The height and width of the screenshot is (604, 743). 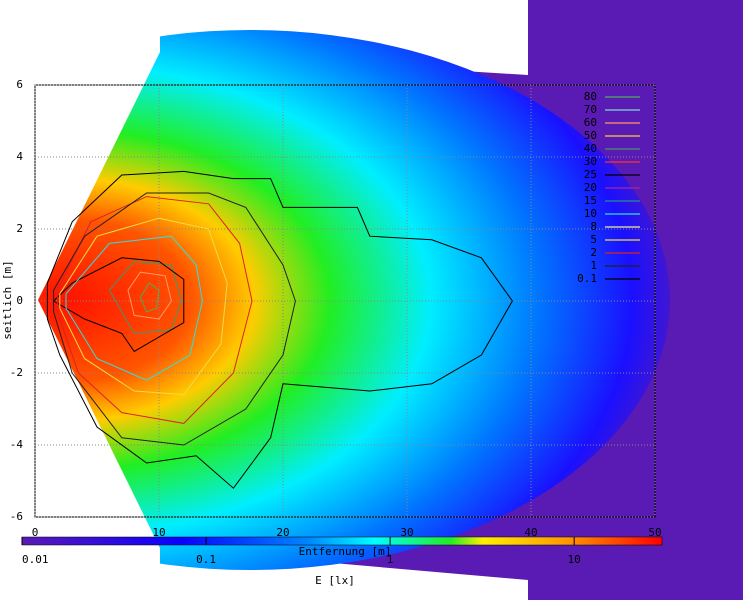 I want to click on colorbar-label: E [lx], so click(x=335, y=580).